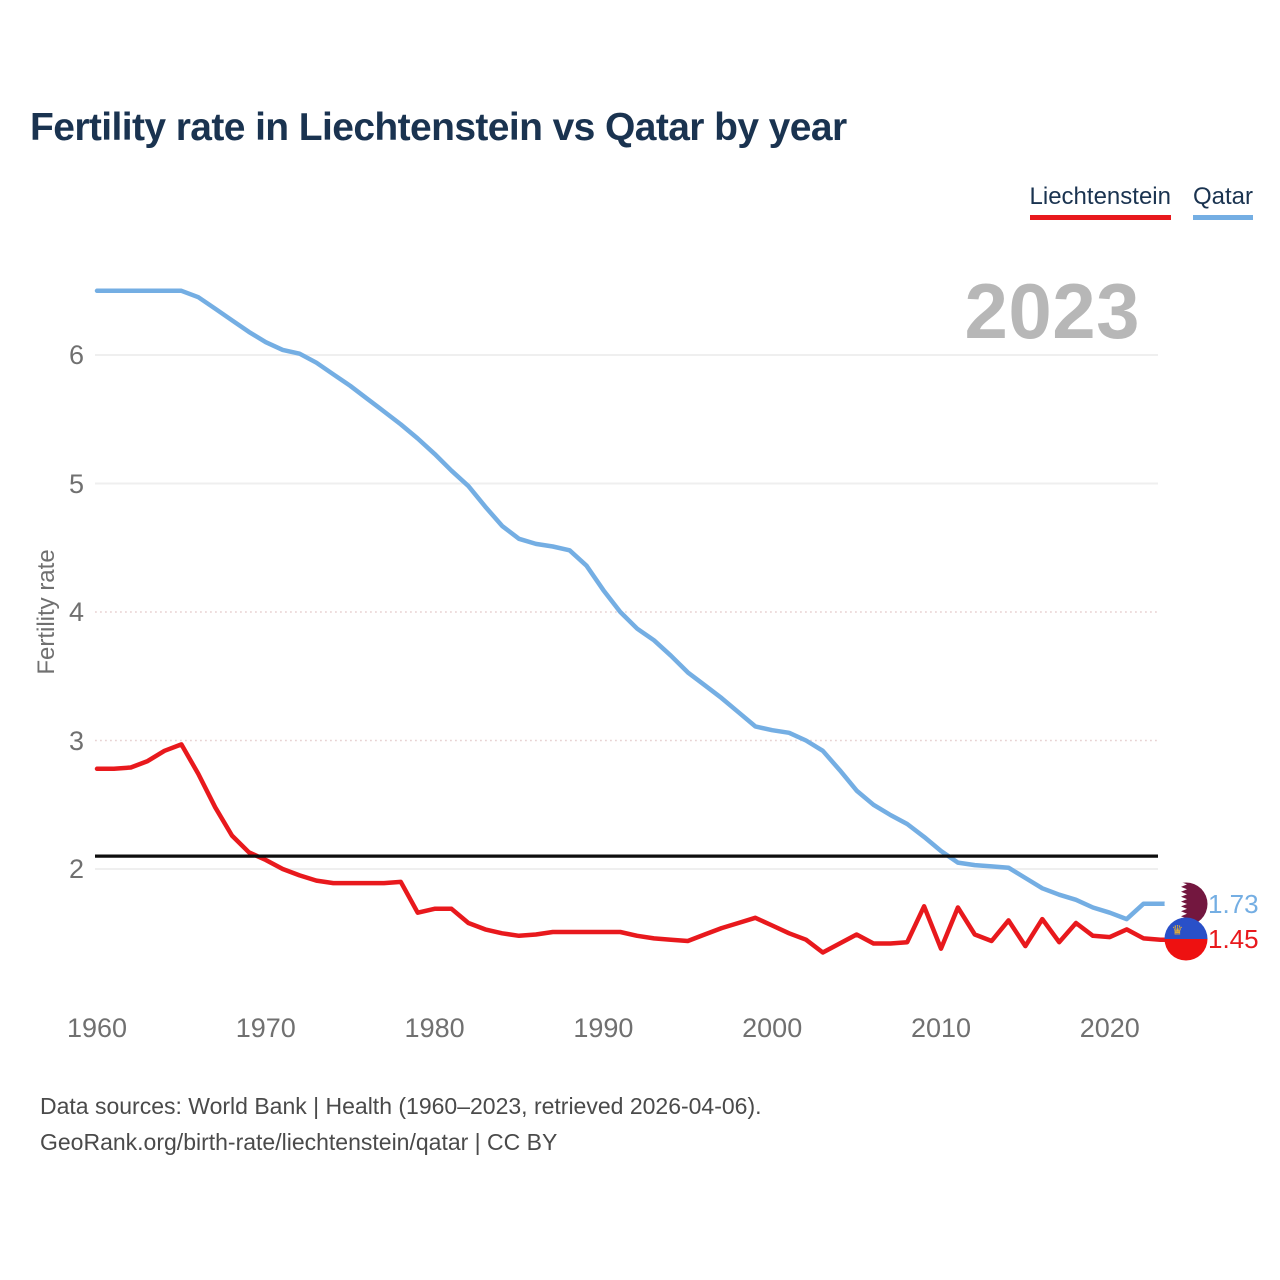 This screenshot has height=1280, width=1280. I want to click on x-axis-tick-label: 2000, so click(772, 1028).